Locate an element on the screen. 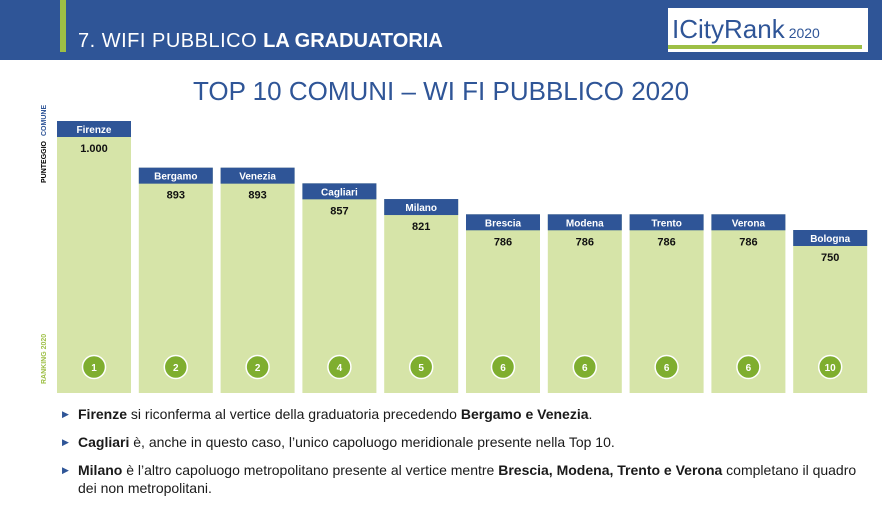 This screenshot has width=882, height=518. bar-value-label: 750 is located at coordinates (830, 258).